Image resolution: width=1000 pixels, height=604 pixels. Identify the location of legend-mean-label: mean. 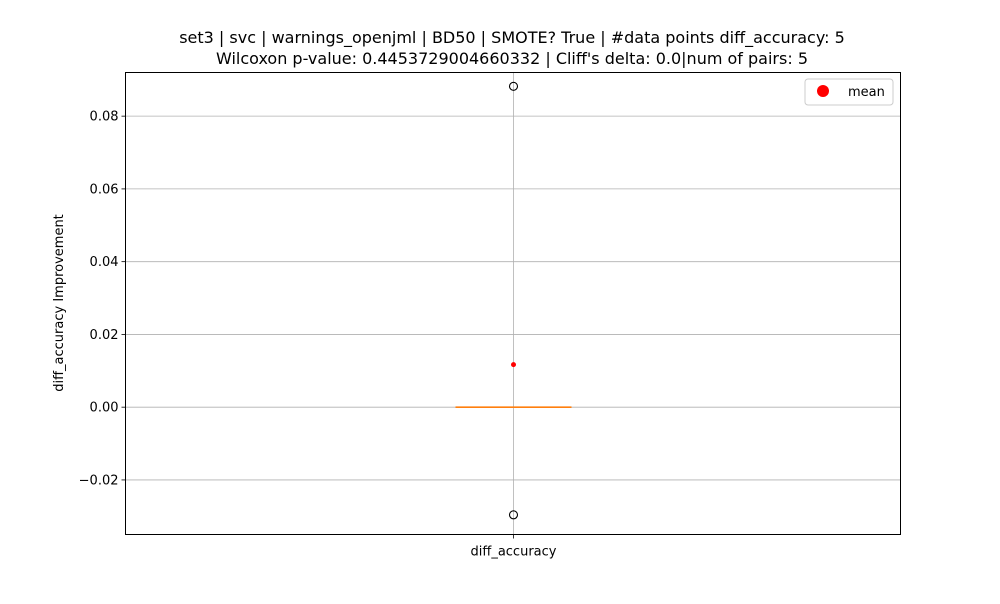
(866, 92).